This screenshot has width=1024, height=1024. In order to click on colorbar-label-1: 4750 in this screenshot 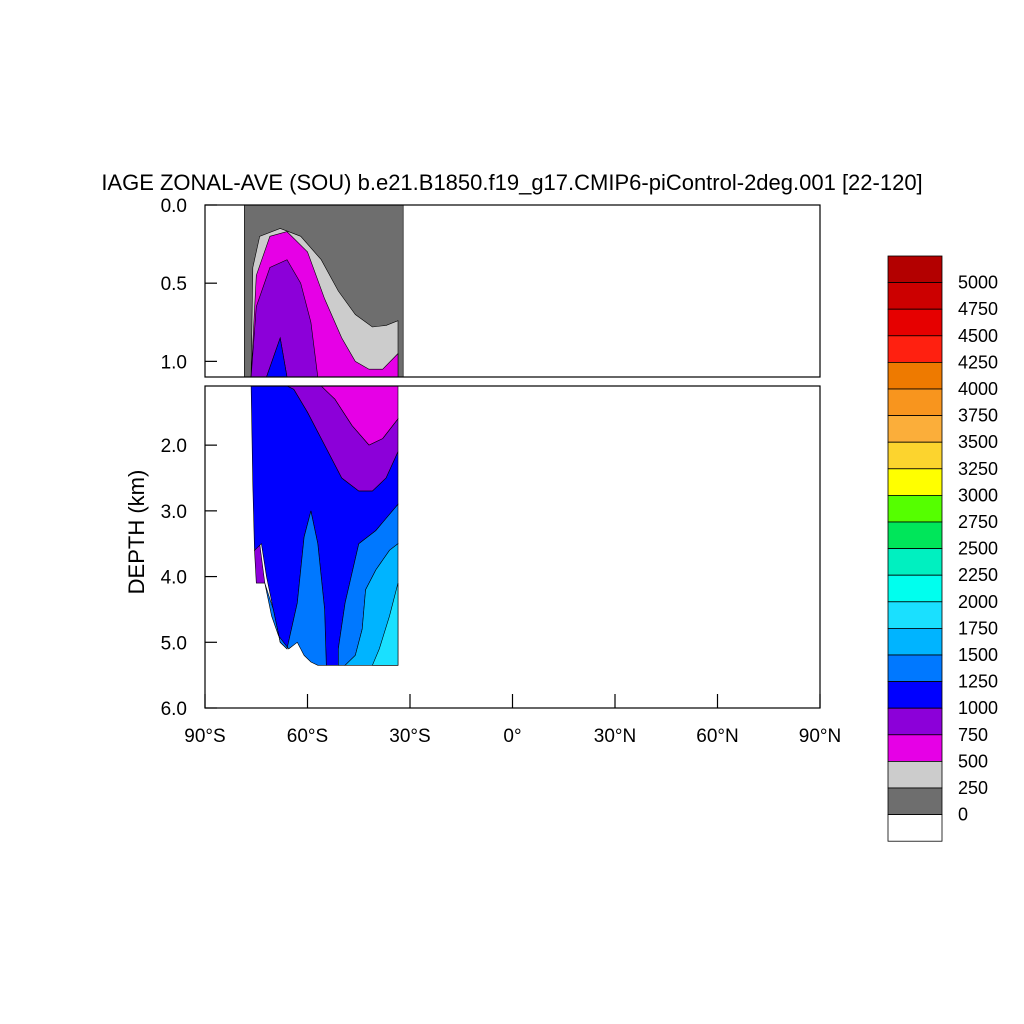, I will do `click(978, 309)`.